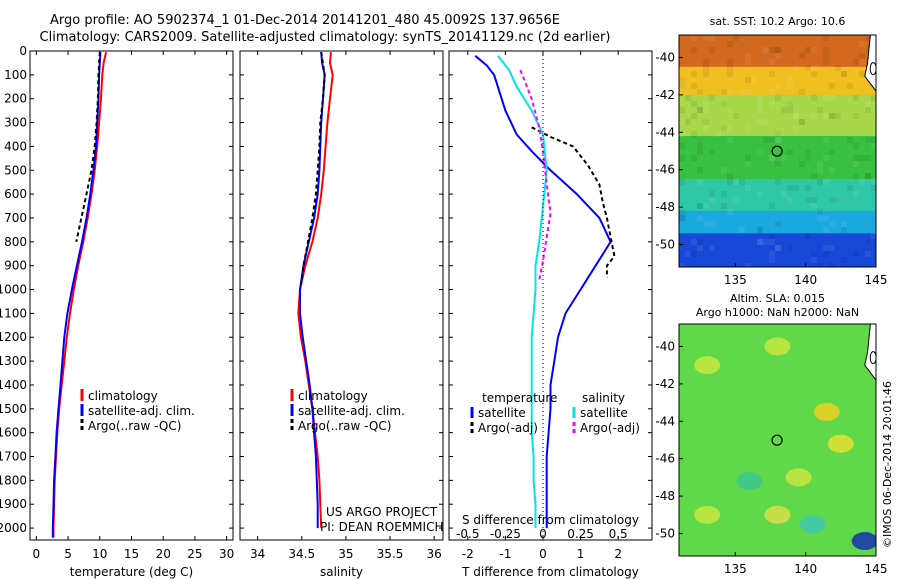 The height and width of the screenshot is (580, 900). Describe the element at coordinates (543, 534) in the screenshot. I see `top-tick-label: 0` at that location.